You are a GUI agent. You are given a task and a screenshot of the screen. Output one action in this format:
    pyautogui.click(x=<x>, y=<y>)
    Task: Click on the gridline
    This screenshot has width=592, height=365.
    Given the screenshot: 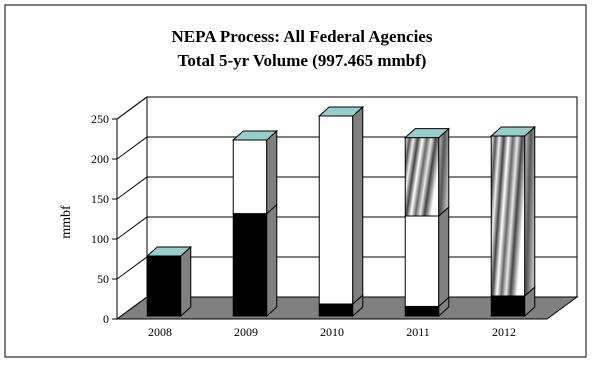 What is the action you would take?
    pyautogui.click(x=346, y=108)
    